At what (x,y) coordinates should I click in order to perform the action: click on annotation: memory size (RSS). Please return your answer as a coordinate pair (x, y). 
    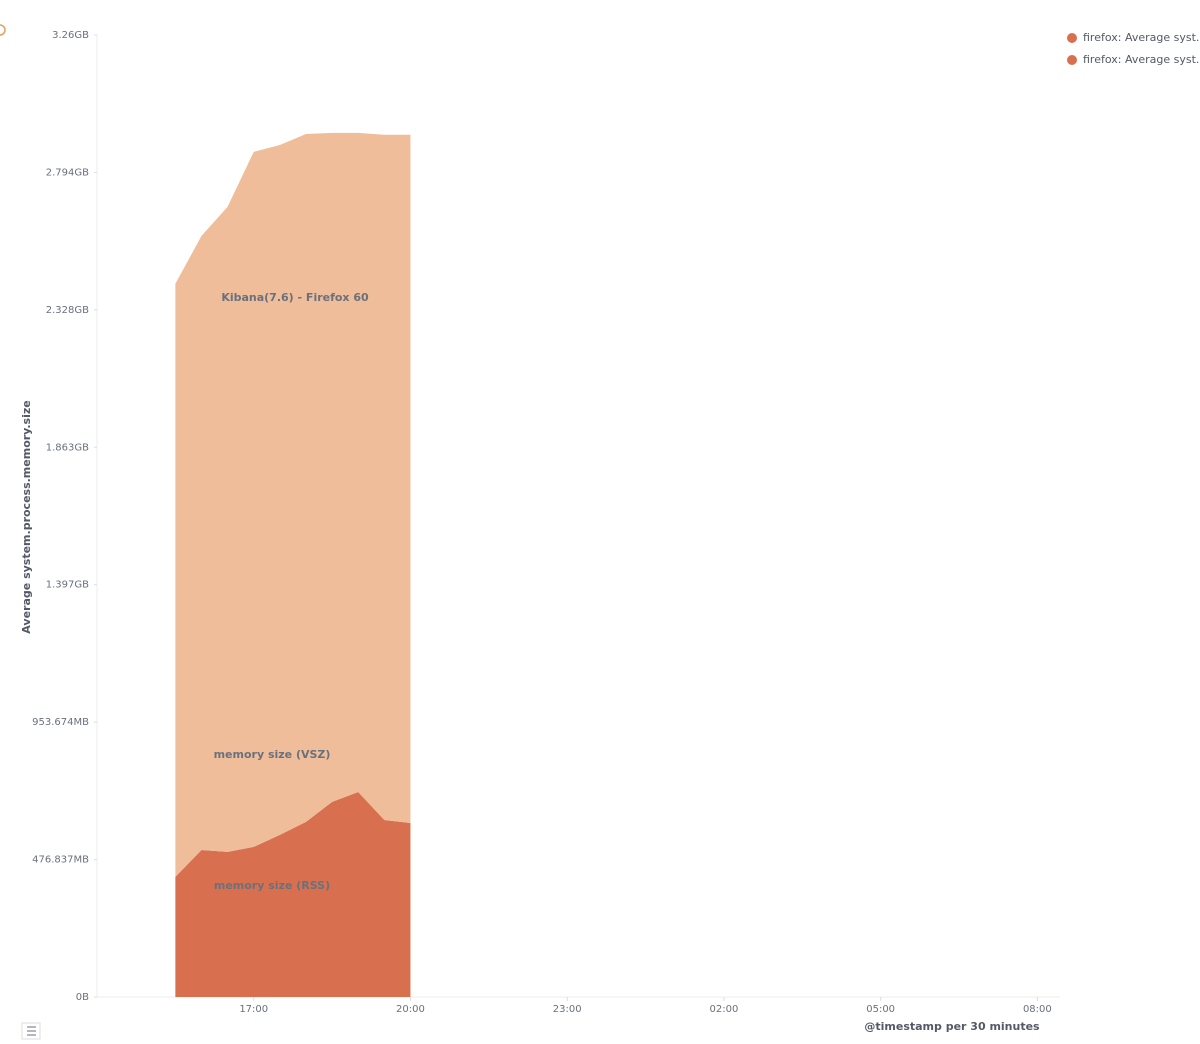
    Looking at the image, I should click on (272, 885).